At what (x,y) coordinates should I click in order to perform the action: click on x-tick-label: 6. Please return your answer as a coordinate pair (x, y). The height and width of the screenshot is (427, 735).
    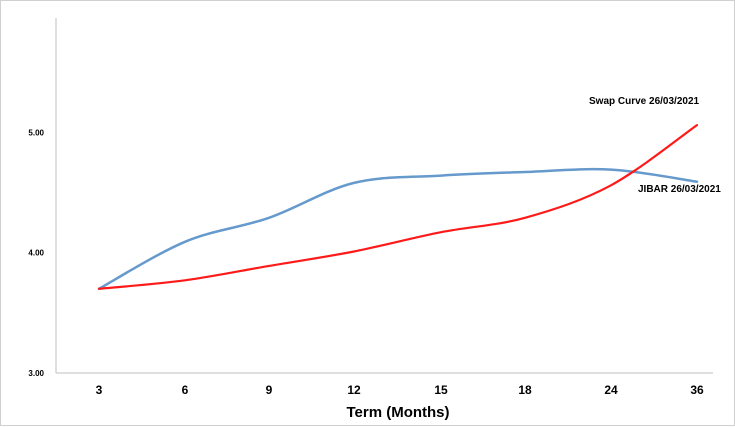
    Looking at the image, I should click on (185, 390).